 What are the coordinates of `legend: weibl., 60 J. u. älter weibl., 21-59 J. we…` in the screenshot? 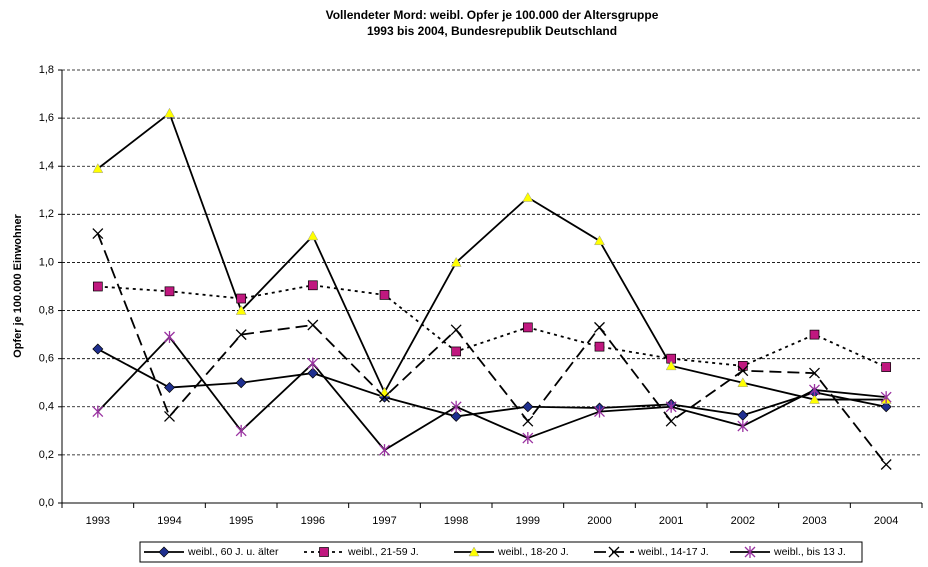 It's located at (501, 552).